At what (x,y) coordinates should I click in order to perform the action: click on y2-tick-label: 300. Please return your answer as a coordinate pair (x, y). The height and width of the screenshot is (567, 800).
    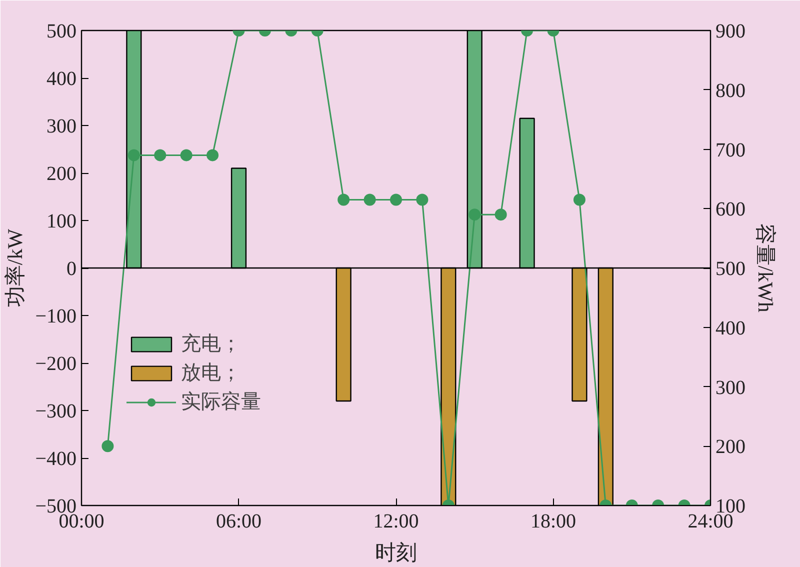
    Looking at the image, I should click on (731, 387).